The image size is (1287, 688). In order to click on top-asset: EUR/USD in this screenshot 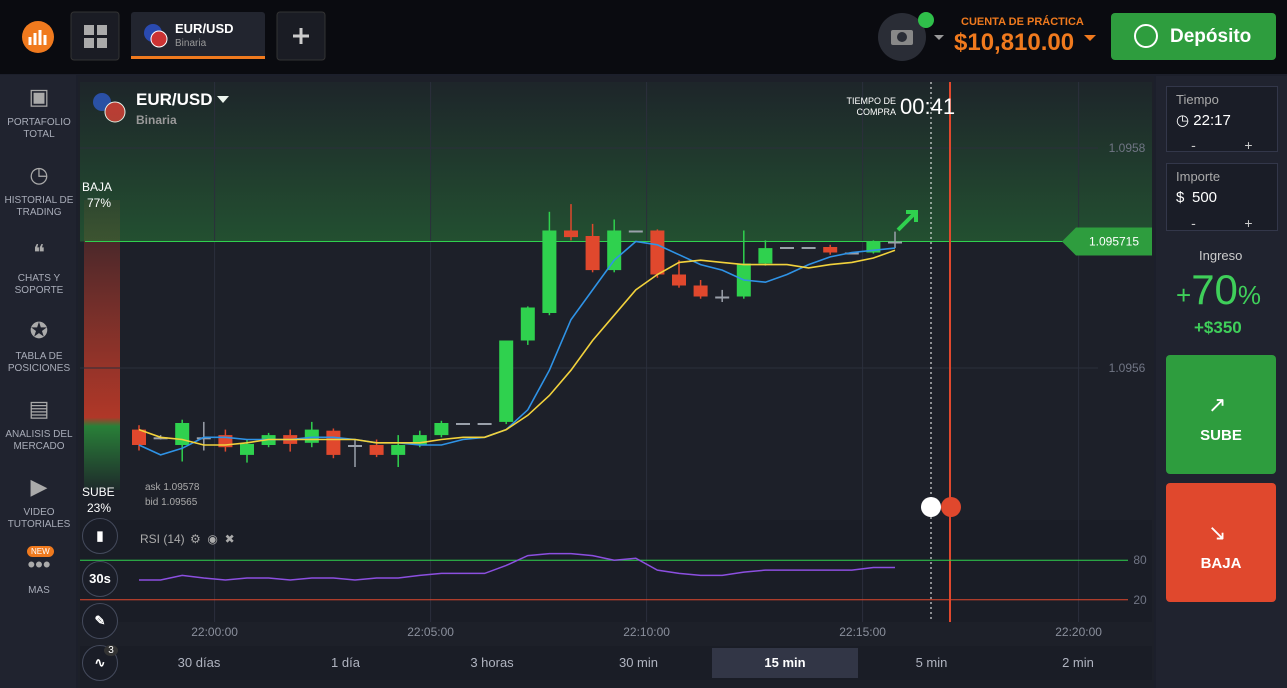, I will do `click(204, 28)`.